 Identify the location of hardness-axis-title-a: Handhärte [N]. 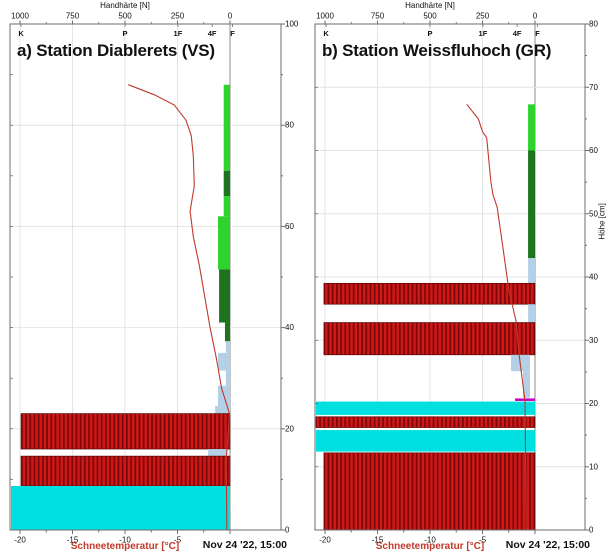
(125, 5).